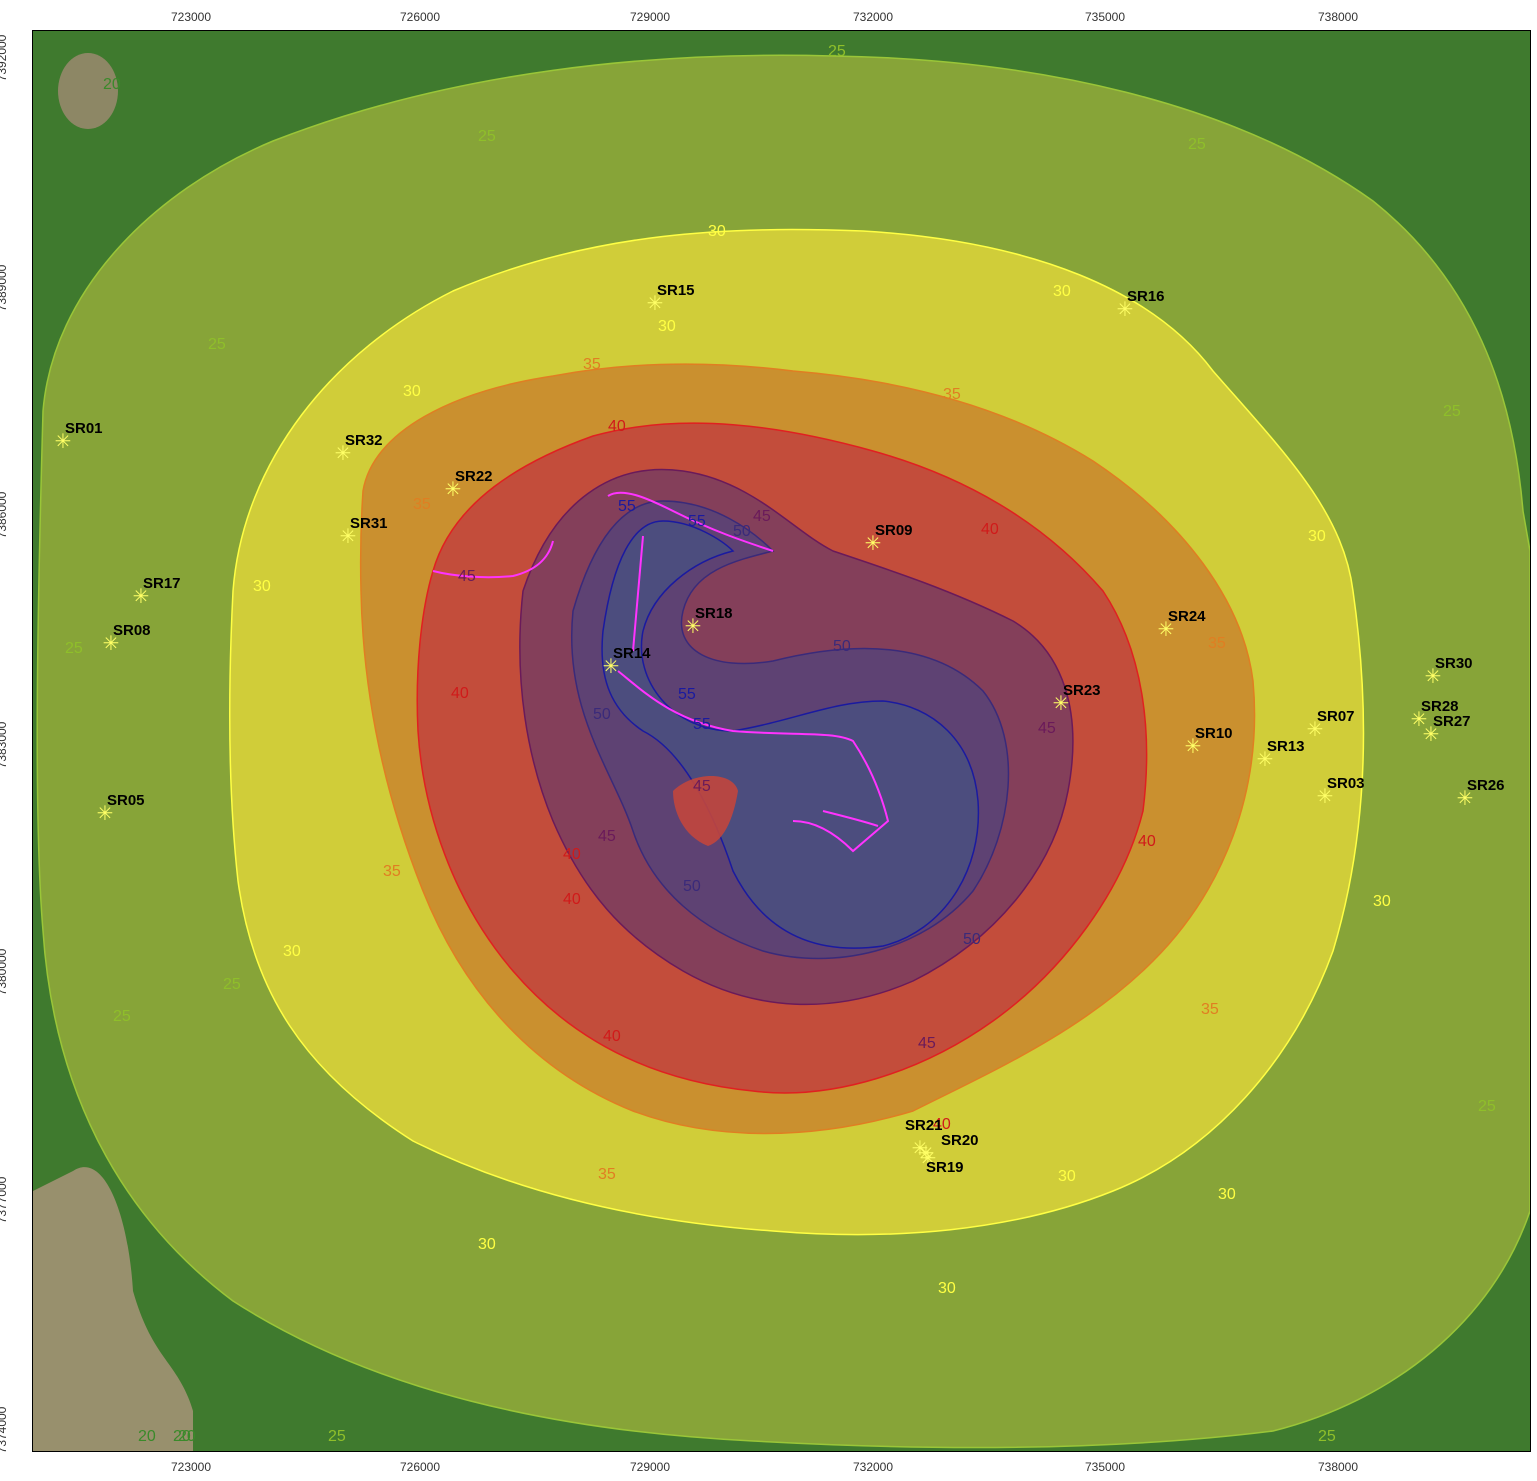 The height and width of the screenshot is (1481, 1537). What do you see at coordinates (705, 811) in the screenshot?
I see `zone-45-island` at bounding box center [705, 811].